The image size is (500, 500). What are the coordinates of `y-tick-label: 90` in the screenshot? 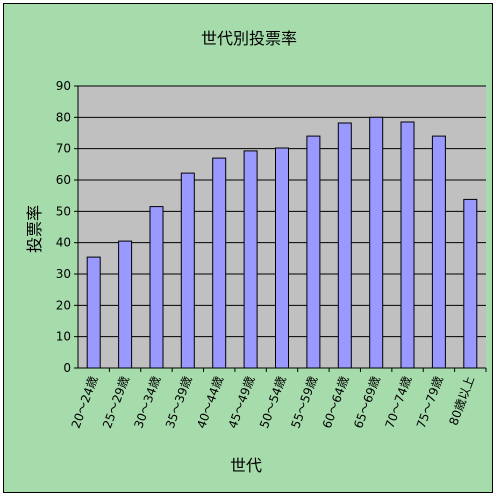 It's located at (63, 86).